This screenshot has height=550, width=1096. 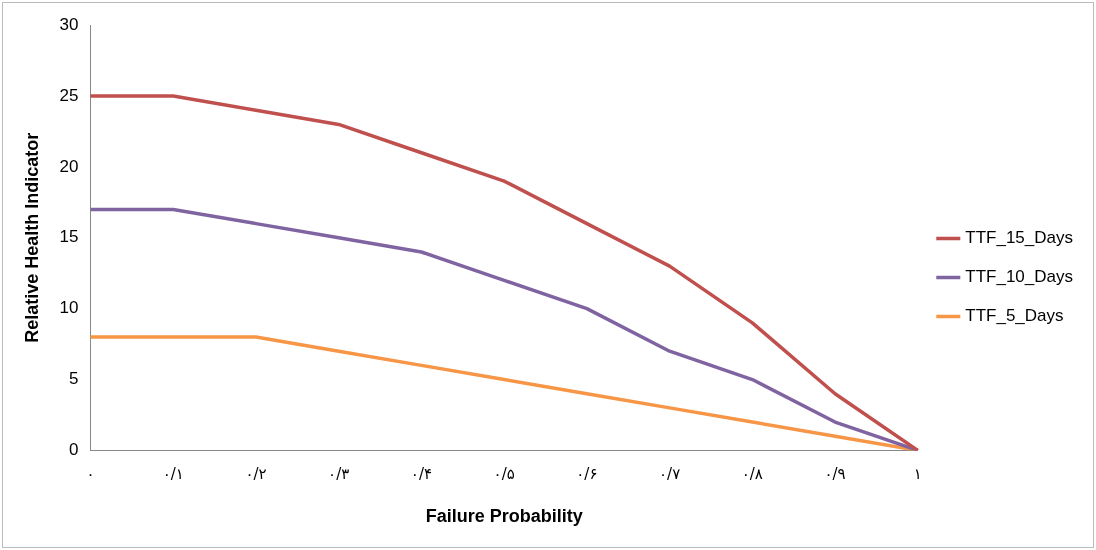 I want to click on x-tick-label: ۰/۵, so click(x=504, y=474).